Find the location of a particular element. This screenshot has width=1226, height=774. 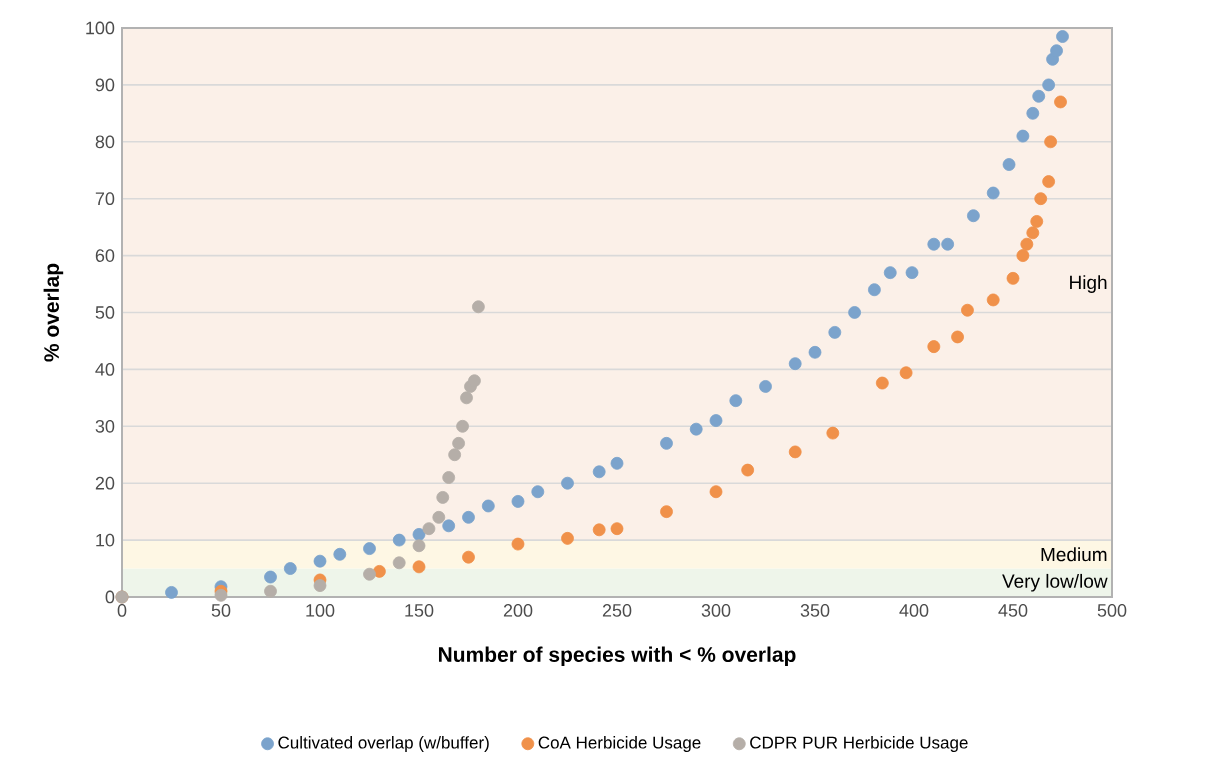

y-tick-label: 20 is located at coordinates (105, 483).